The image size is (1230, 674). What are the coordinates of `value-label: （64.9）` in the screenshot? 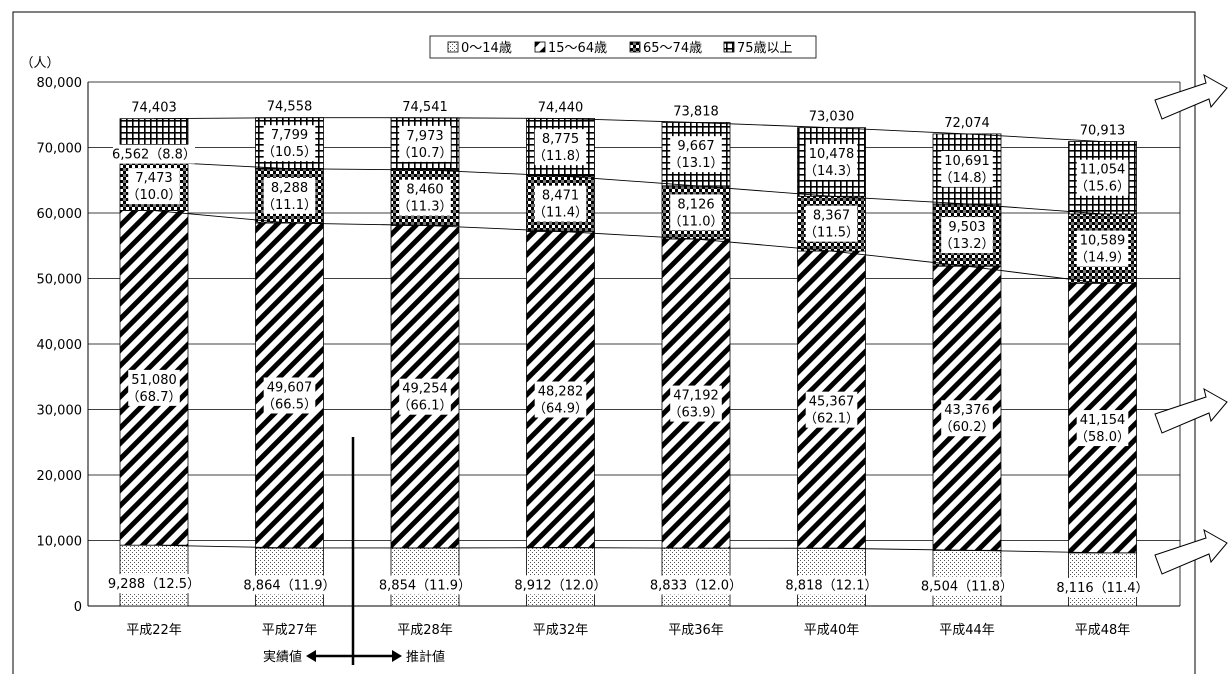 It's located at (560, 409).